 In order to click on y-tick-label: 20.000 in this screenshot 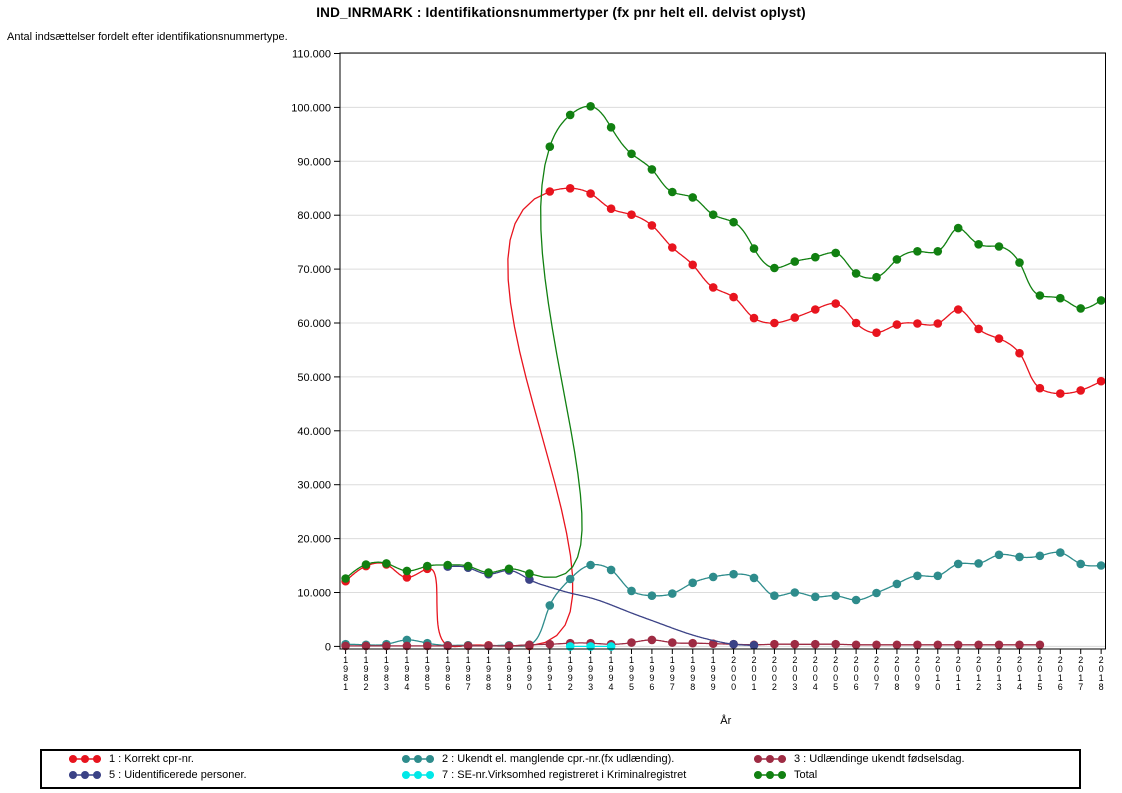, I will do `click(314, 540)`.